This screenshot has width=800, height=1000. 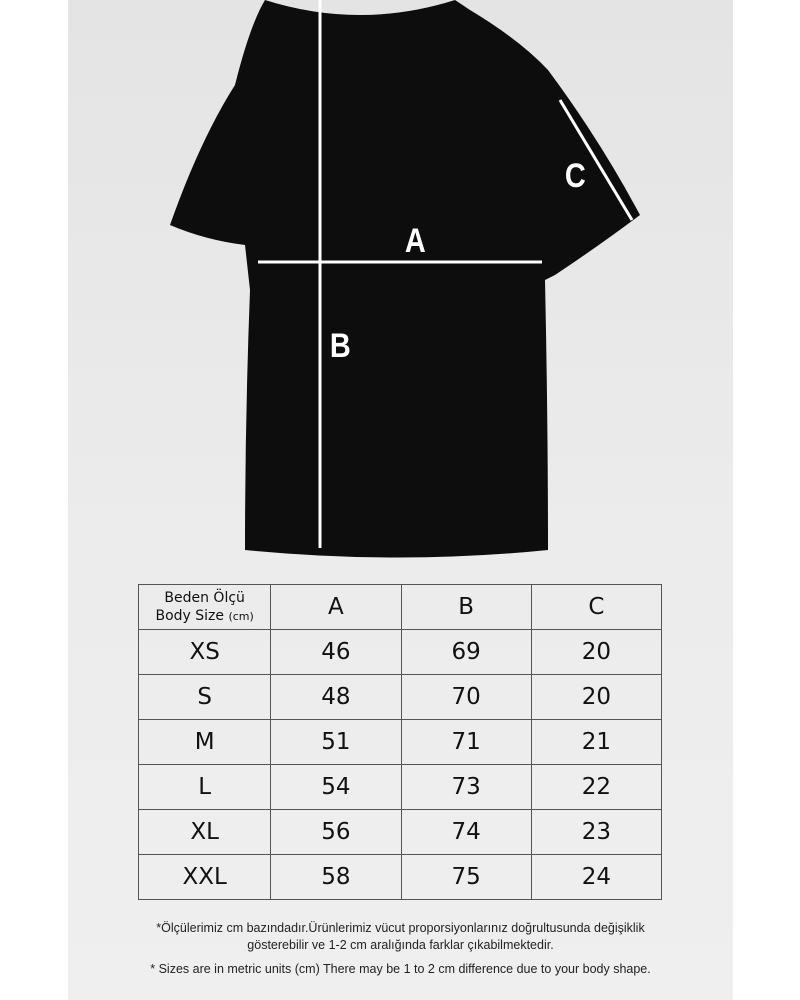 I want to click on cell-size: S, so click(x=204, y=697).